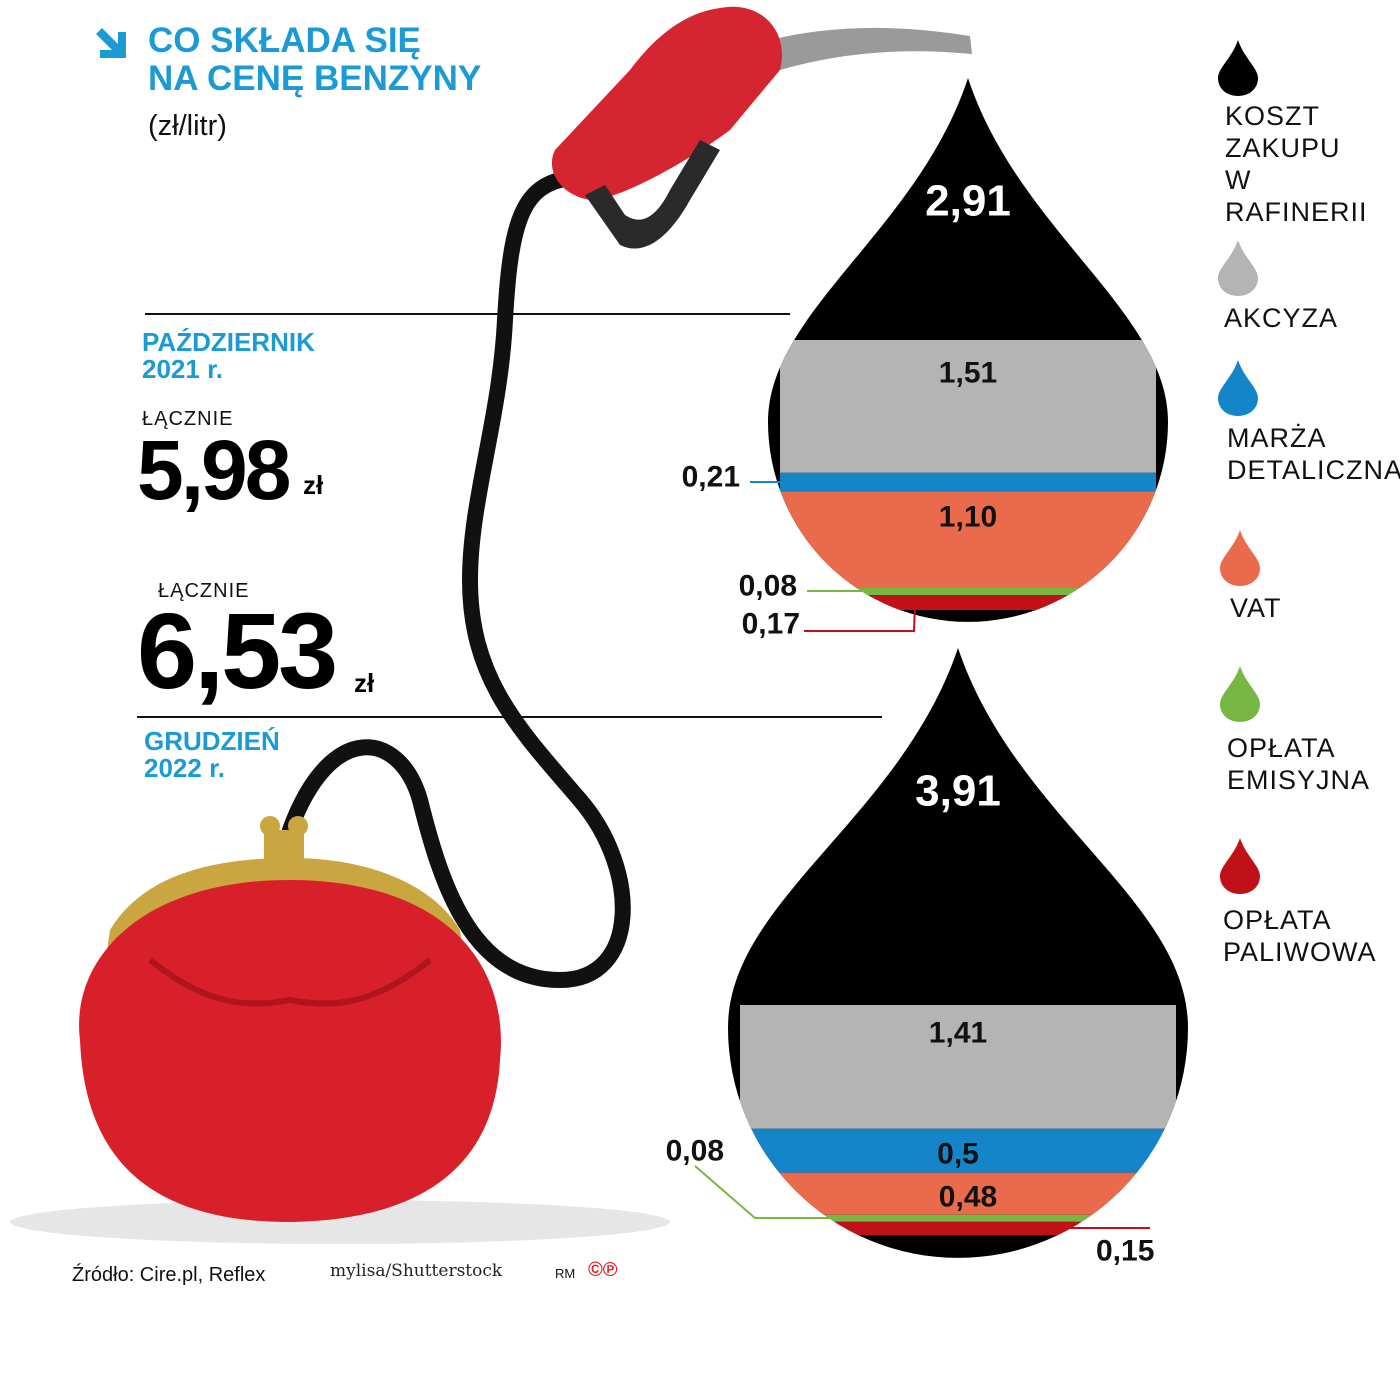 Image resolution: width=1400 pixels, height=1374 pixels. What do you see at coordinates (958, 1154) in the screenshot?
I see `data-label: 0,5` at bounding box center [958, 1154].